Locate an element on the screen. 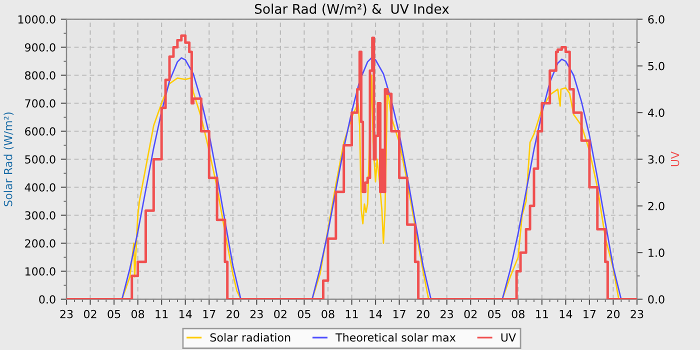 This screenshot has width=700, height=350. y-tick-label: 1000.0 is located at coordinates (37, 19).